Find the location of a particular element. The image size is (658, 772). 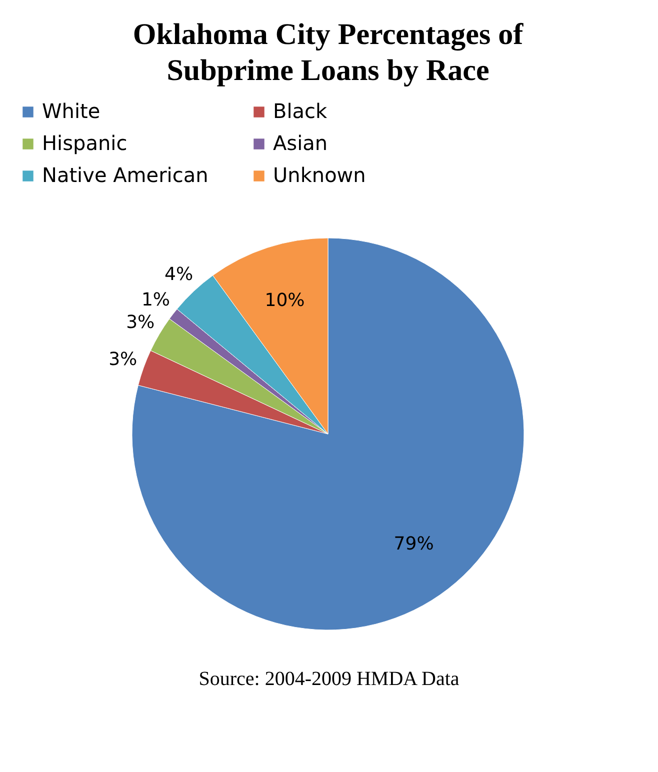

legend-label: Unknown is located at coordinates (319, 175).